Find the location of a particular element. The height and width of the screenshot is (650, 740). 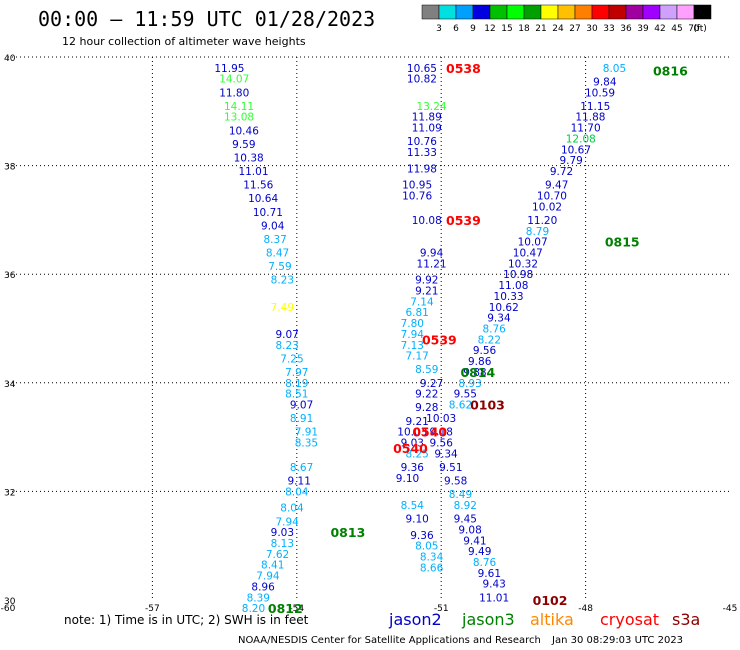

wave-height-label: 7.62 is located at coordinates (277, 555).